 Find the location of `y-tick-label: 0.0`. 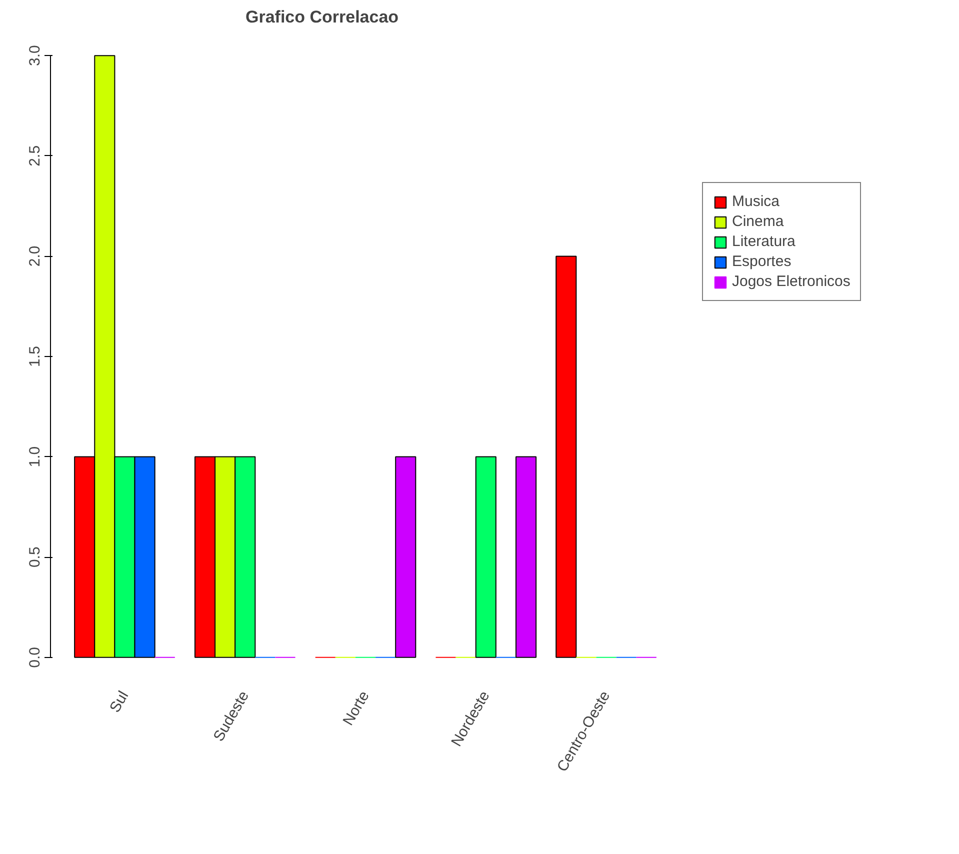

y-tick-label: 0.0 is located at coordinates (35, 657).